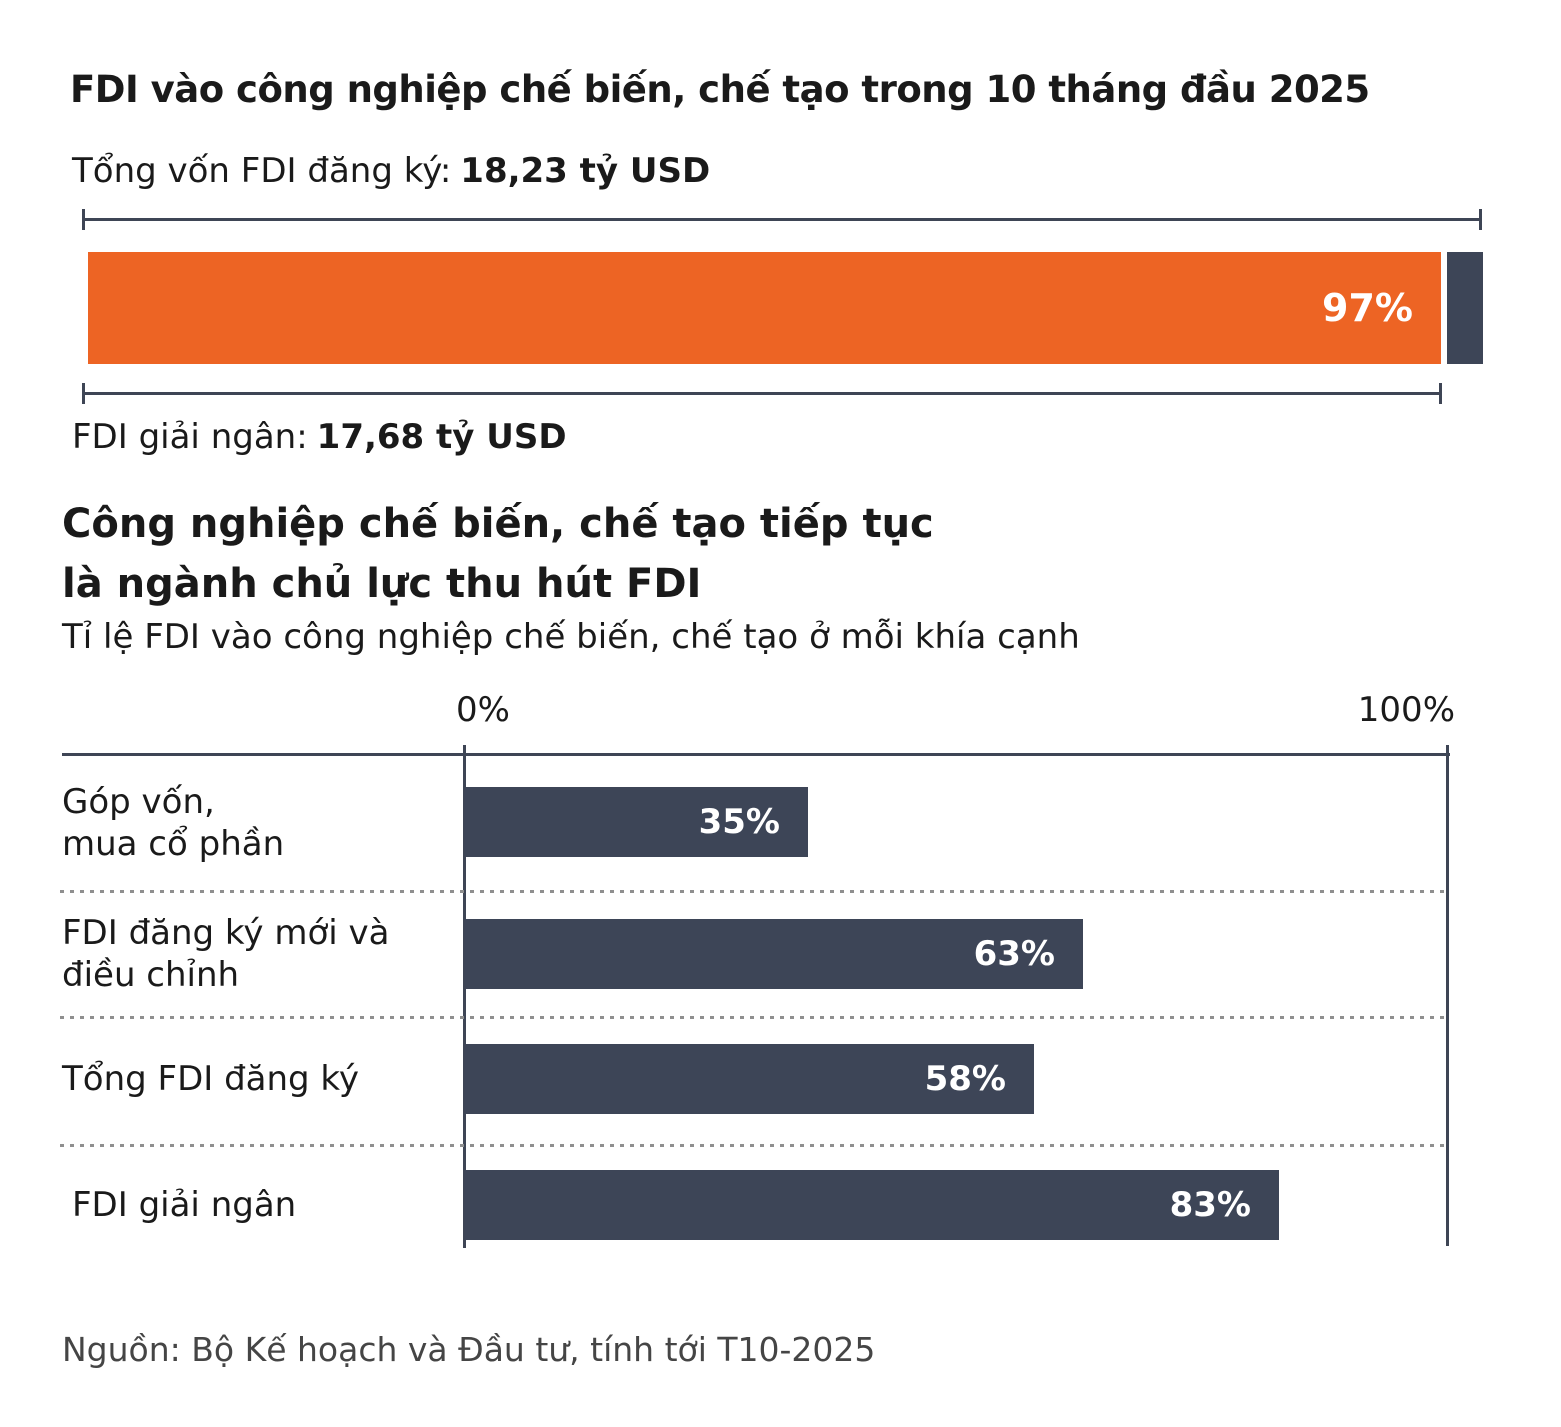 The height and width of the screenshot is (1427, 1561). What do you see at coordinates (211, 1079) in the screenshot?
I see `row-label-line: Tổng FDI đăng ký` at bounding box center [211, 1079].